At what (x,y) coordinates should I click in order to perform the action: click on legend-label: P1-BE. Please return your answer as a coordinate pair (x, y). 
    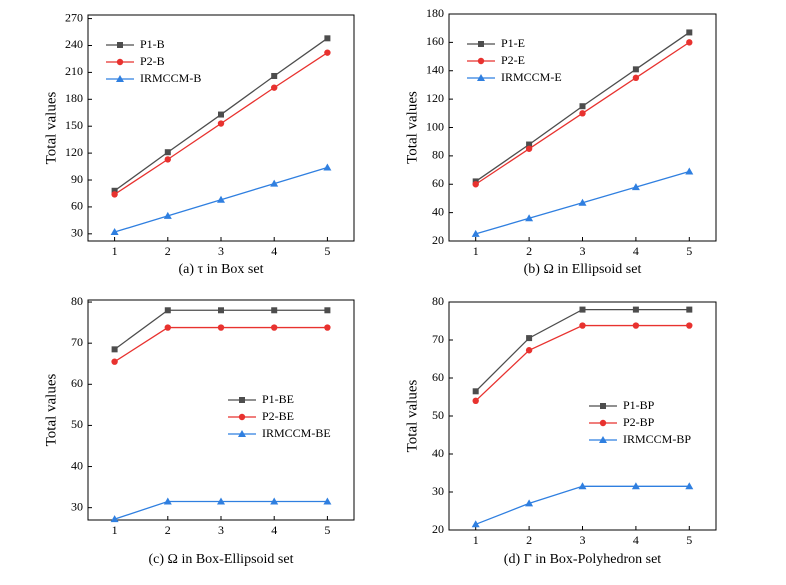
    Looking at the image, I should click on (278, 399).